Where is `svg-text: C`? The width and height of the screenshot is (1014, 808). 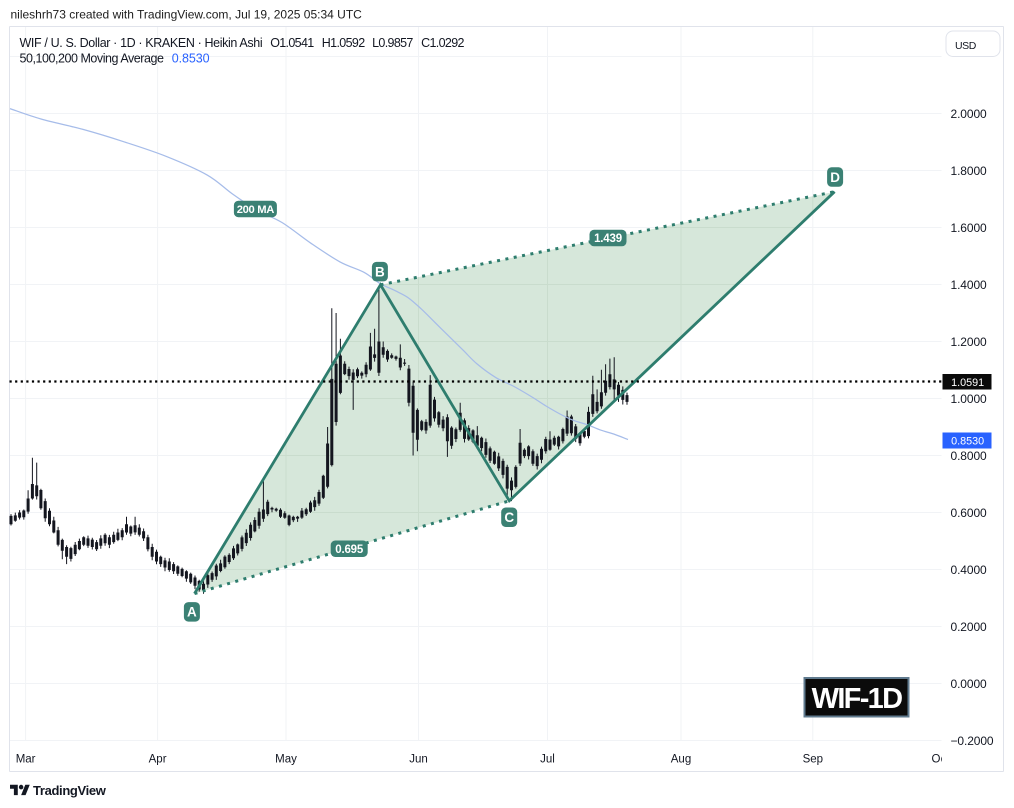
svg-text: C is located at coordinates (509, 517).